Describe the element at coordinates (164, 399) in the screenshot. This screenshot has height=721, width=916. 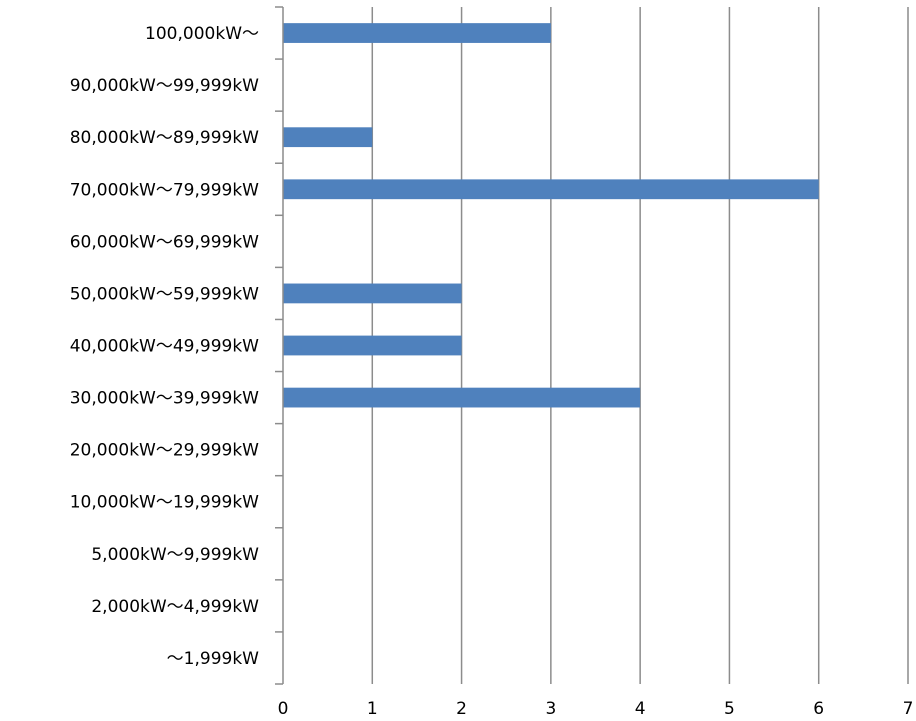
I see `category-label: 30,000kW〜39,999kW` at that location.